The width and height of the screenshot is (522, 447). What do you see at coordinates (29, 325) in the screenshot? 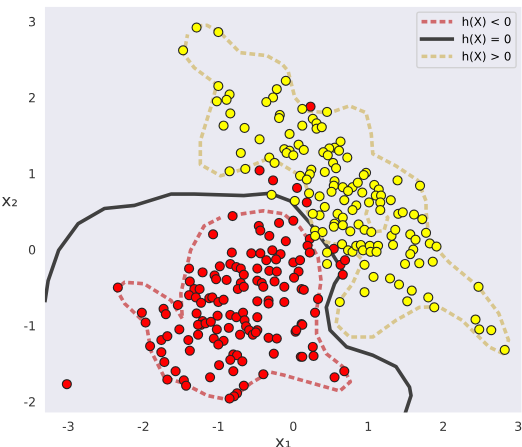
I see `y-tick-label: -1` at bounding box center [29, 325].